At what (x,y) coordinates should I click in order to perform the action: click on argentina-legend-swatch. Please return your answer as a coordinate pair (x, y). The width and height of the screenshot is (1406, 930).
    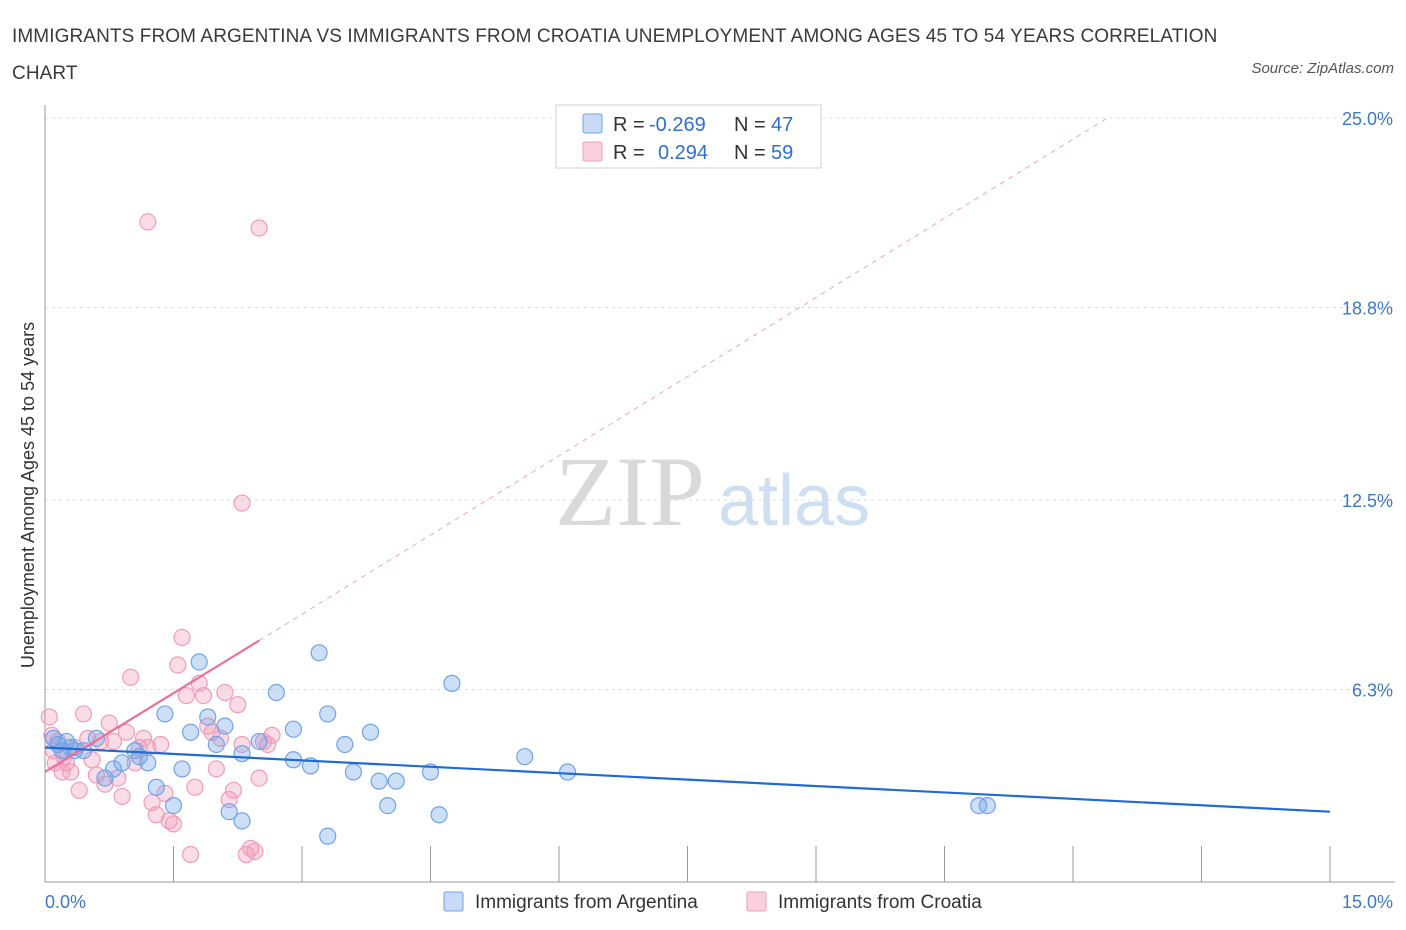
    Looking at the image, I should click on (592, 123).